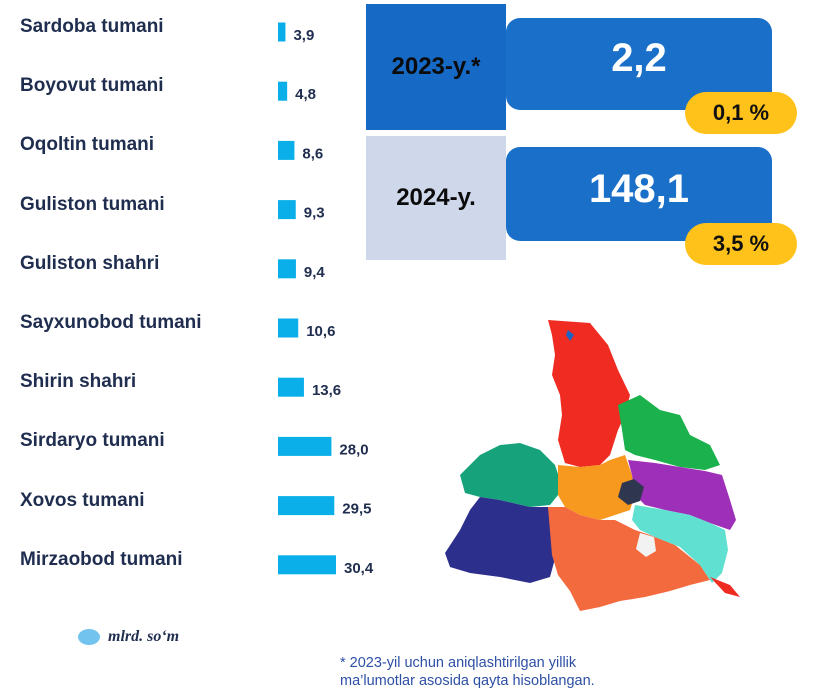  I want to click on map-district-lightteal, so click(680, 544).